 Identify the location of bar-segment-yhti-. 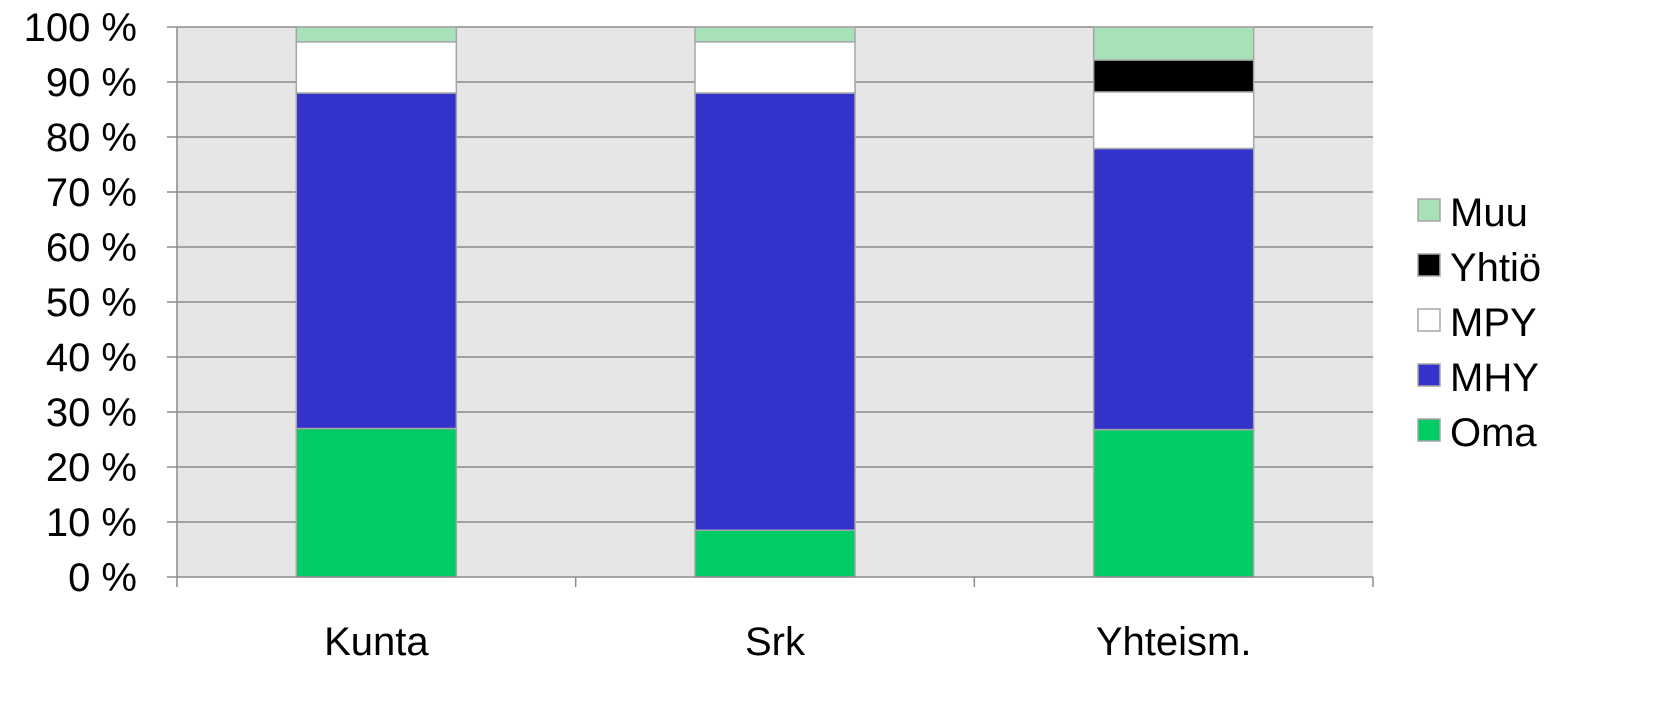
(1173, 76).